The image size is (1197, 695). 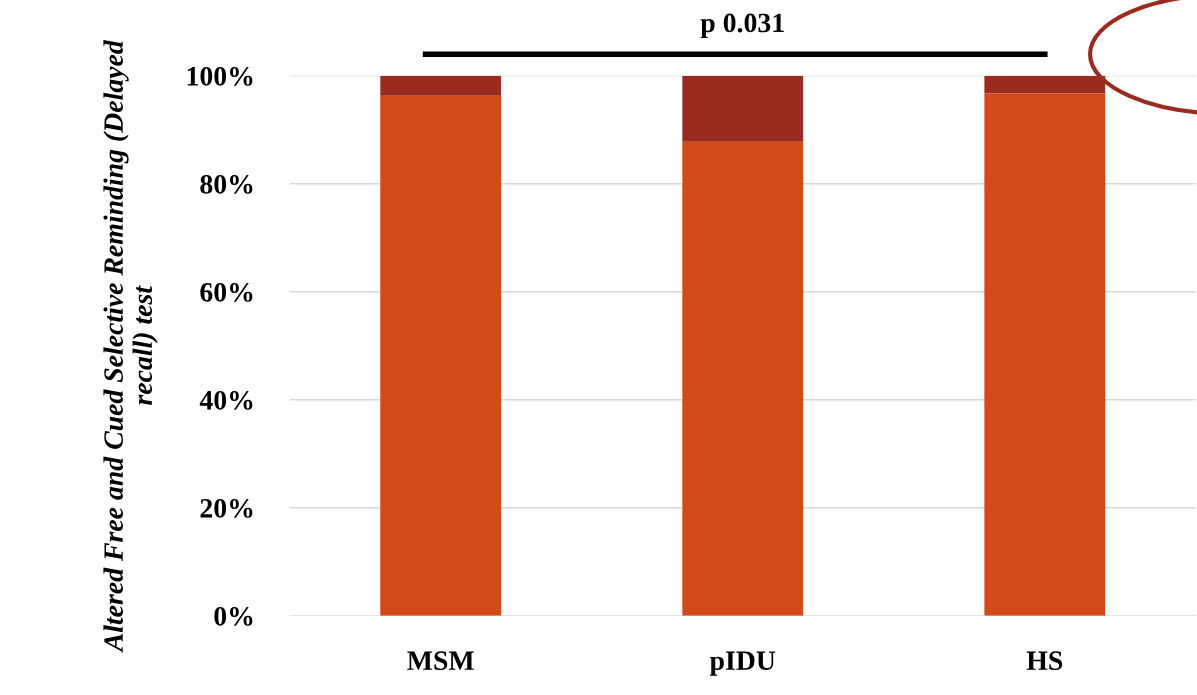 I want to click on x-tick-label: HS, so click(x=1044, y=661).